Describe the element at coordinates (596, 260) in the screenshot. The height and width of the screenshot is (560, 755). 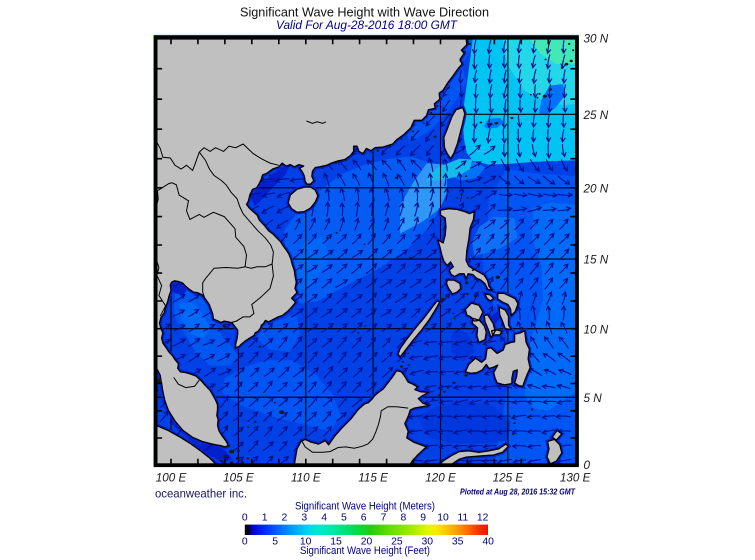
I see `svg-text: 15 N` at that location.